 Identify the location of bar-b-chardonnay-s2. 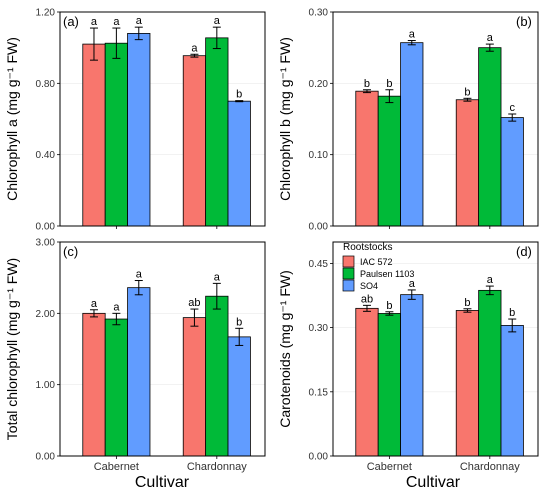
(512, 172).